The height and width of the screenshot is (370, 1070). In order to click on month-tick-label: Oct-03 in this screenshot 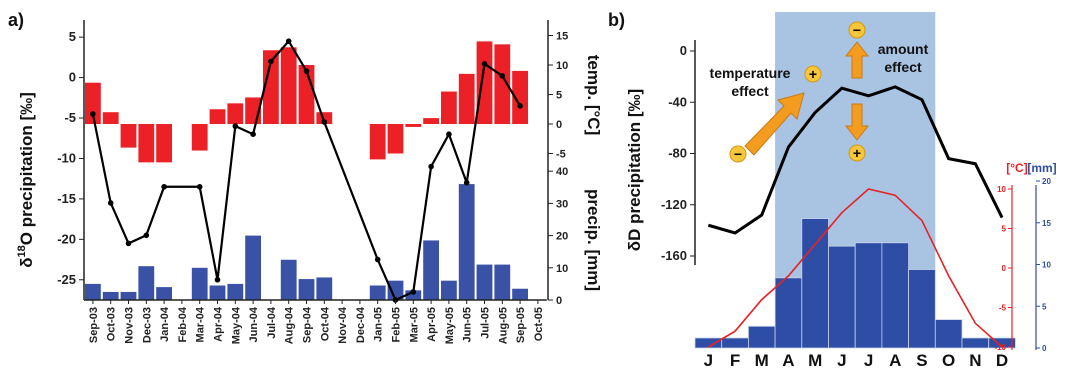, I will do `click(112, 324)`.